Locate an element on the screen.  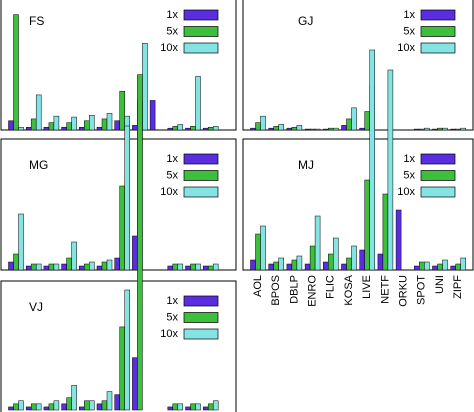
x-tick-label: LIVE is located at coordinates (367, 287).